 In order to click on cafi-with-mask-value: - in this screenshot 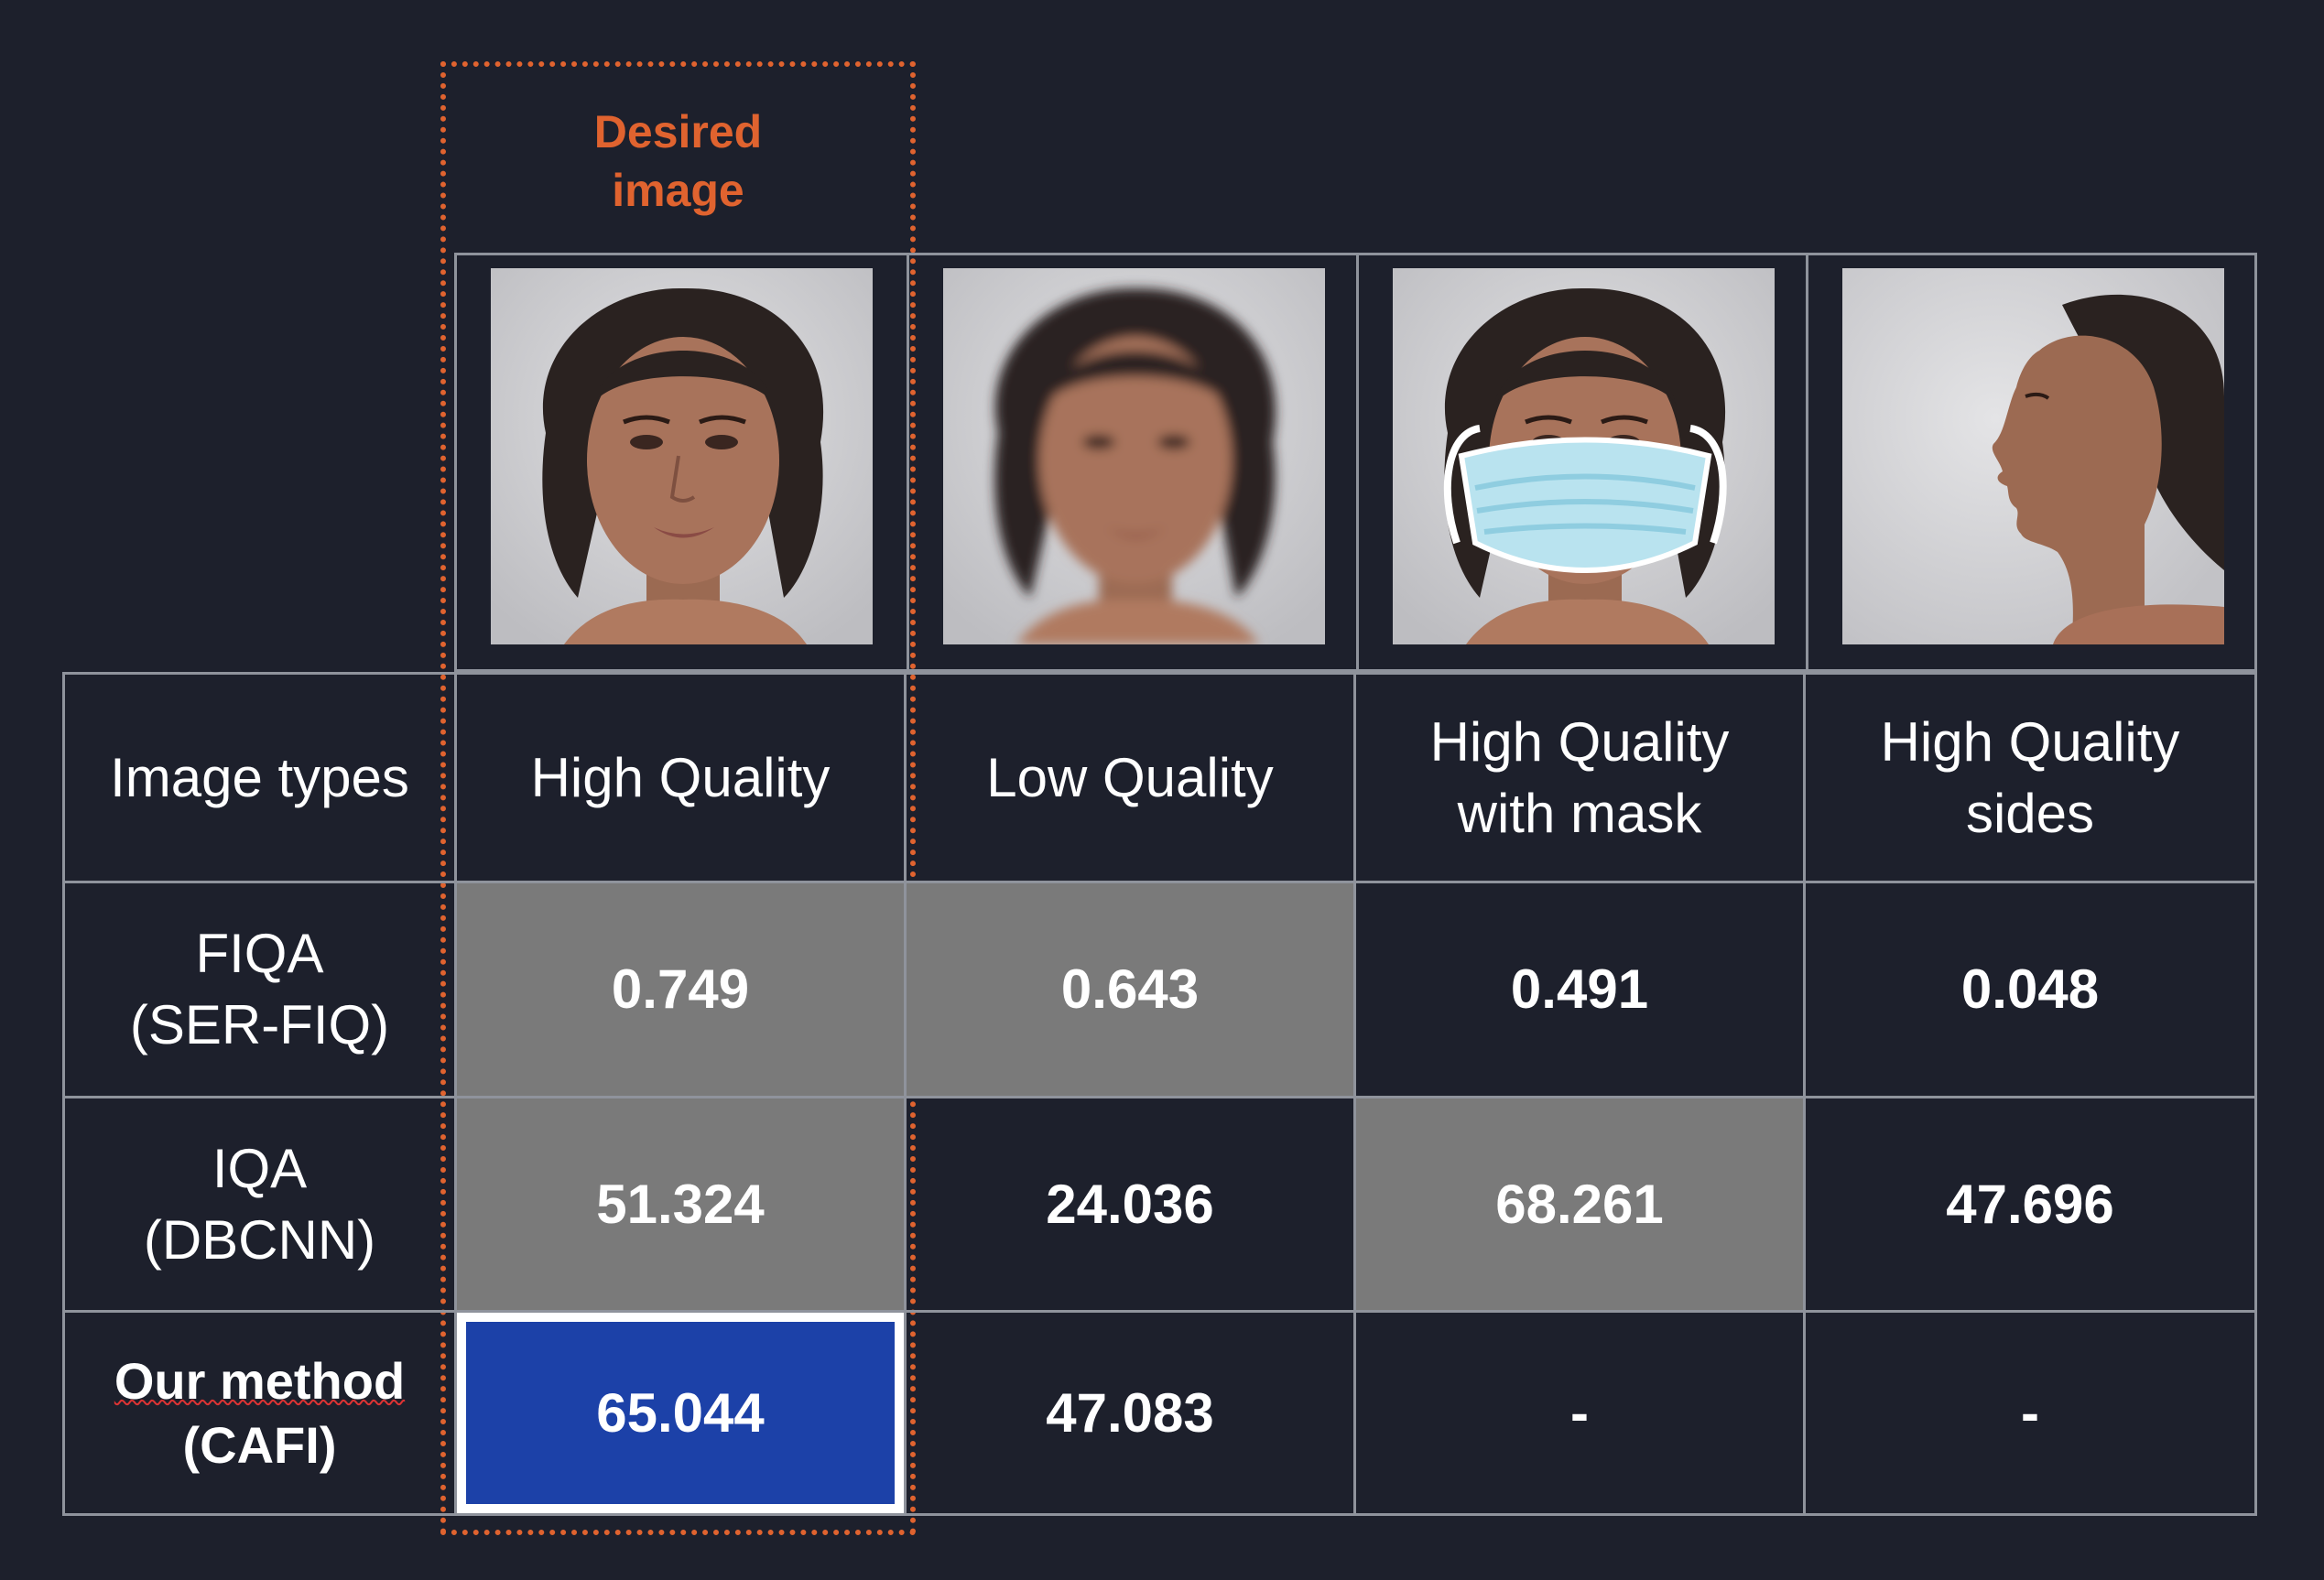, I will do `click(1581, 1413)`.